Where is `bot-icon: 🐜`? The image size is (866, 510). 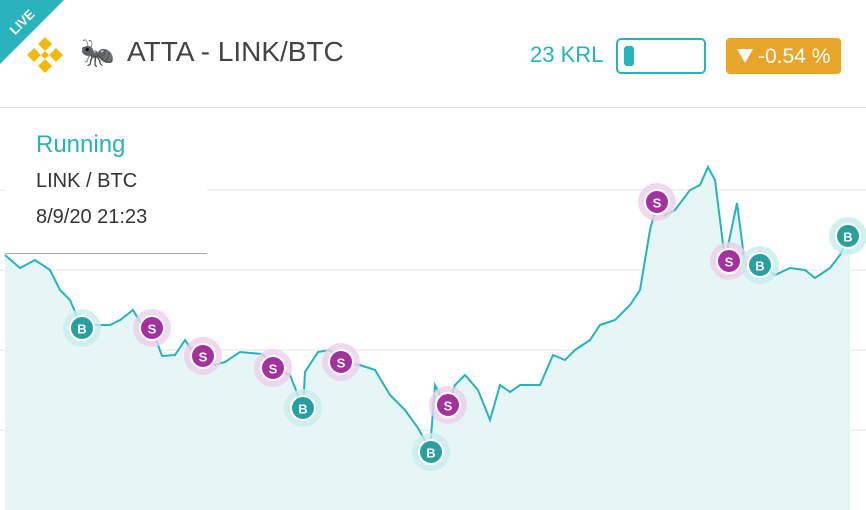 bot-icon: 🐜 is located at coordinates (97, 52).